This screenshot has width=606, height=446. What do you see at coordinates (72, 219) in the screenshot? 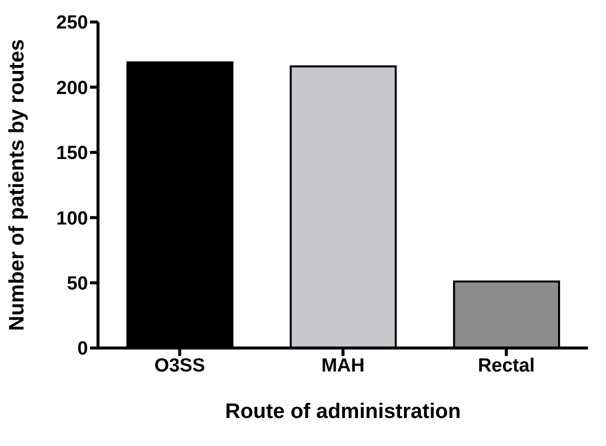
I see `y-tick-label: 100` at bounding box center [72, 219].